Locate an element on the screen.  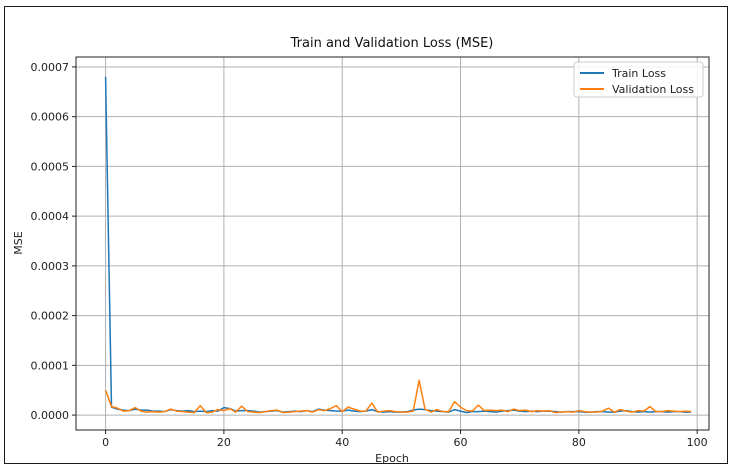
legend: Train Loss Validation Loss is located at coordinates (638, 79).